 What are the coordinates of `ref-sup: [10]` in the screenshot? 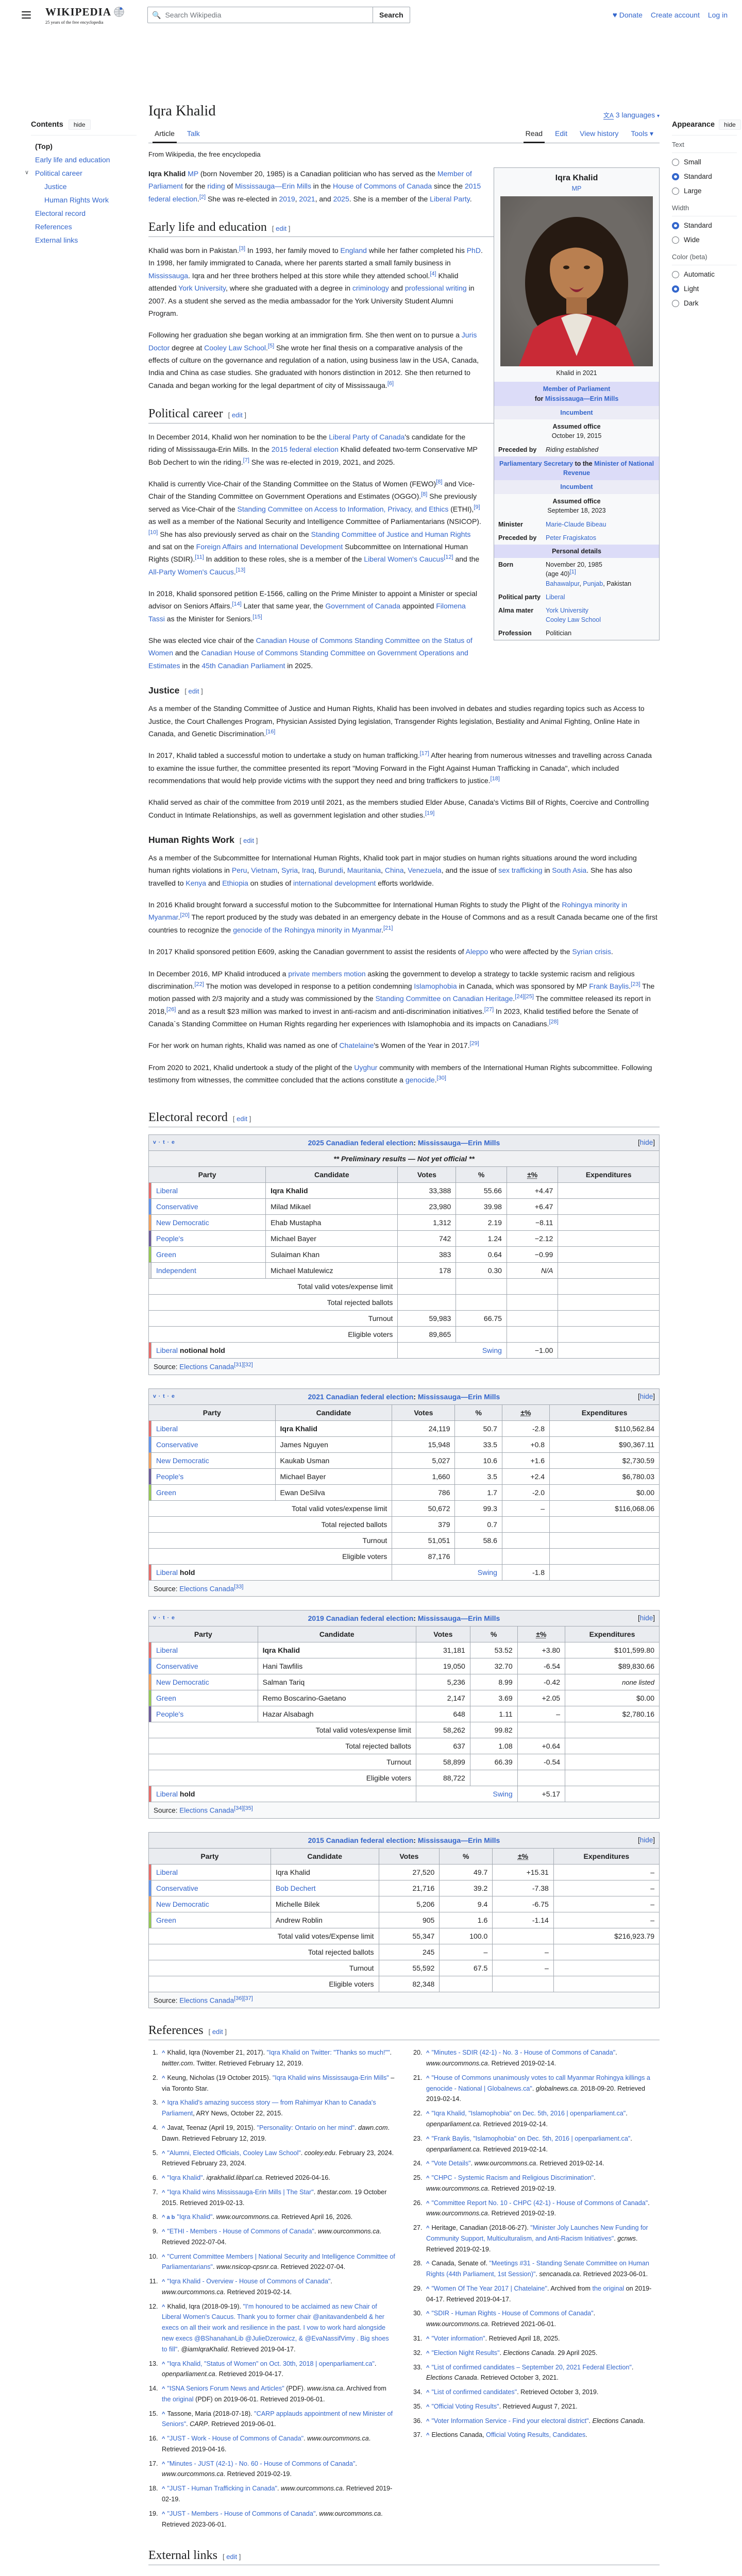 It's located at (153, 532).